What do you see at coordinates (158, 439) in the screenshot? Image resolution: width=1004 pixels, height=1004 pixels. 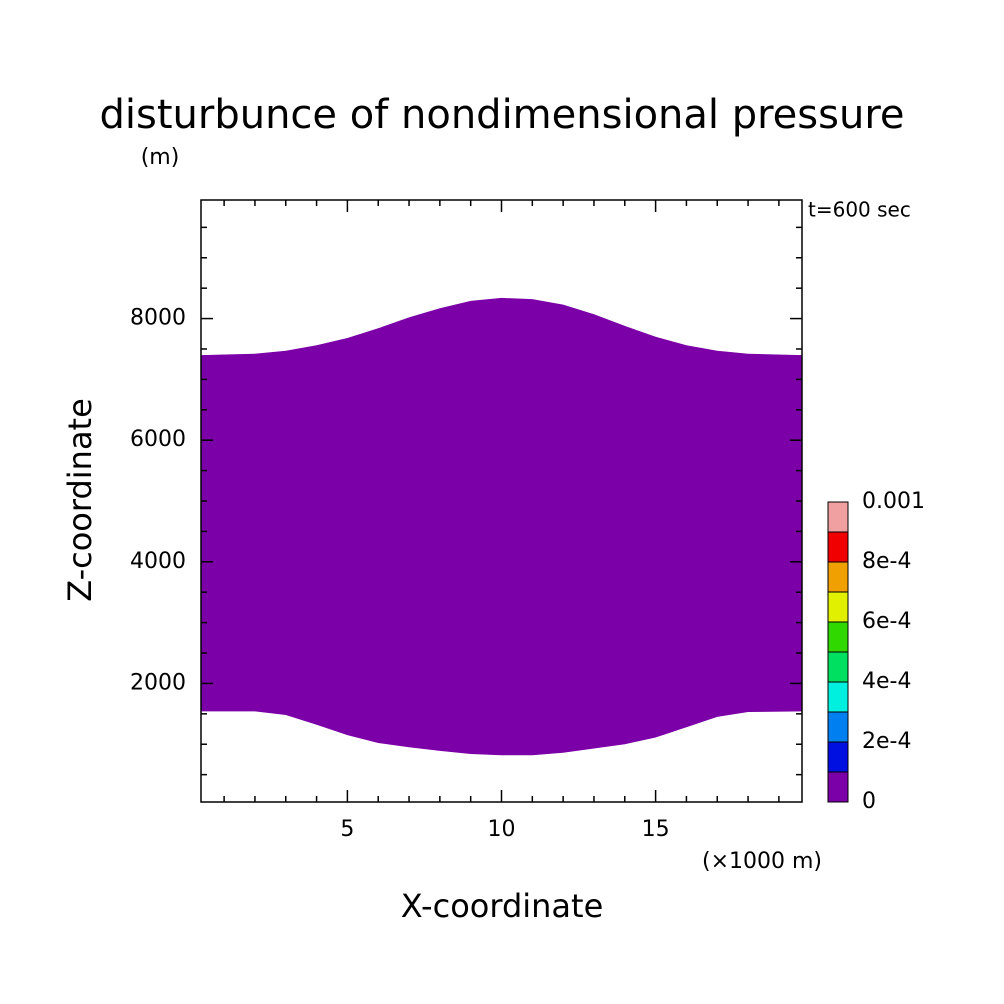 I see `y-tick-label: 6000` at bounding box center [158, 439].